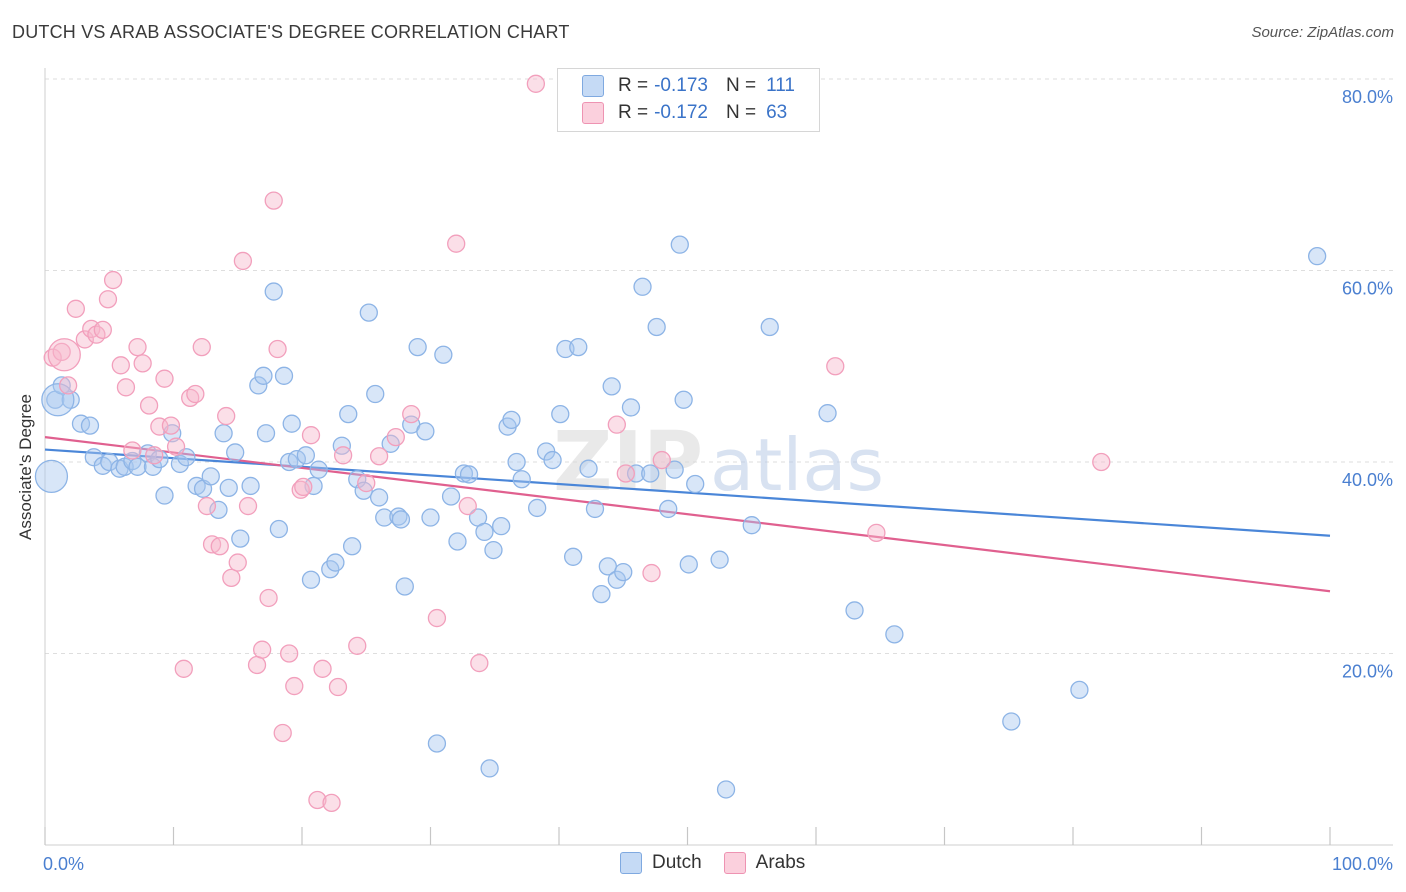 Image resolution: width=1406 pixels, height=892 pixels. I want to click on y-axis-label: Associate's Degree, so click(25, 467).